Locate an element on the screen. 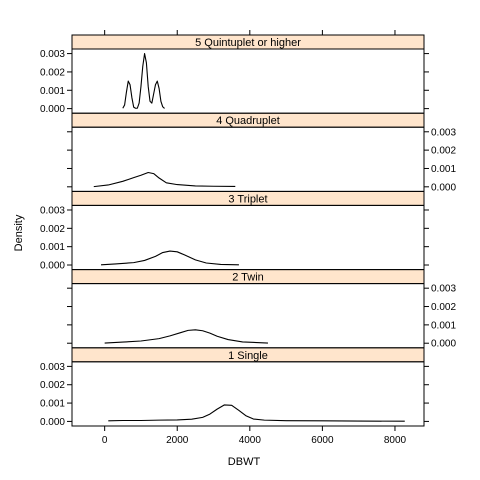 Image resolution: width=480 pixels, height=480 pixels. y-tick-label-5-quintuplet-or-higher-1: 0.001 is located at coordinates (52, 91).